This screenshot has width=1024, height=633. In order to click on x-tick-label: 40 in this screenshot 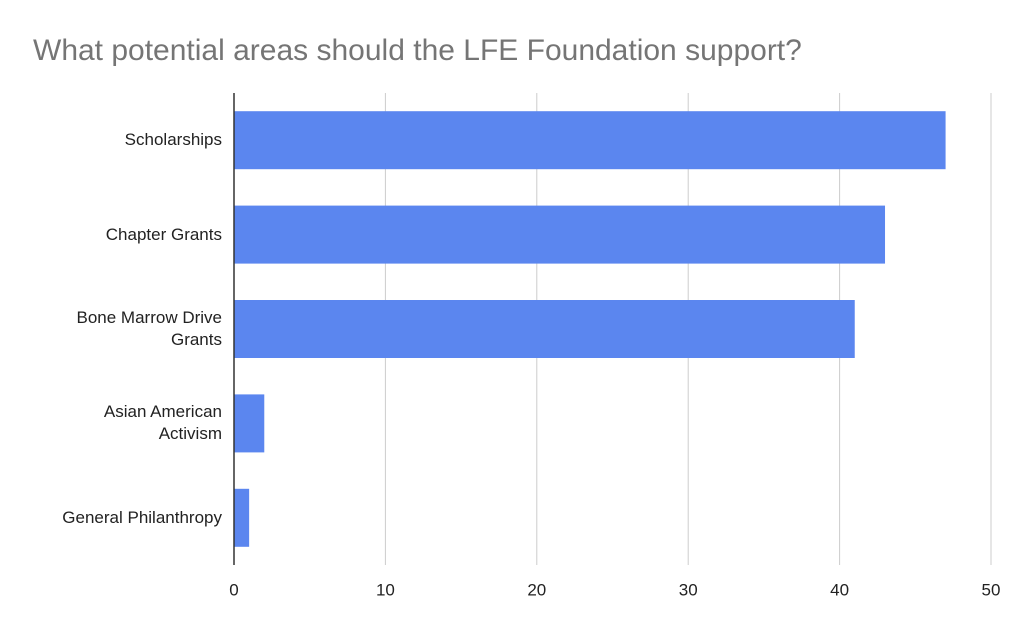, I will do `click(839, 589)`.